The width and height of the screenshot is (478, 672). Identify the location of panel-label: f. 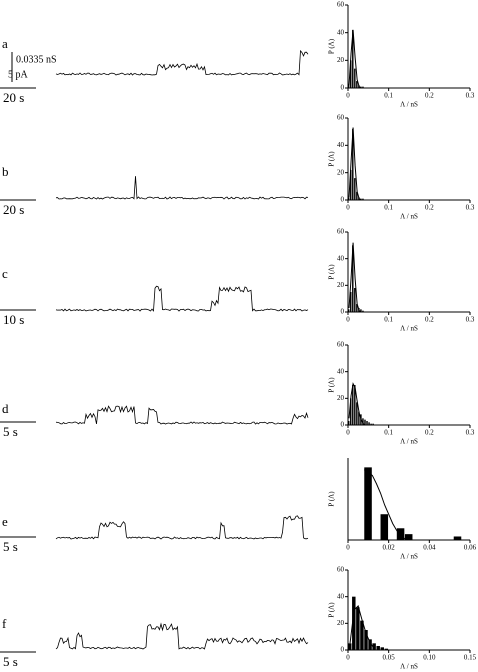
(4, 623).